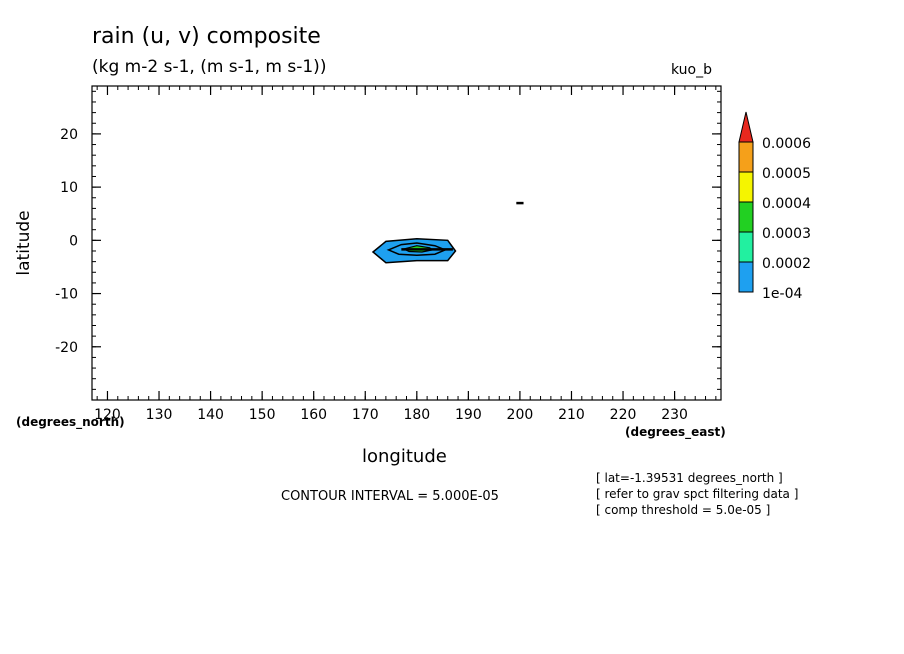 The height and width of the screenshot is (654, 904). I want to click on colorbar-label: 0.0003, so click(786, 234).